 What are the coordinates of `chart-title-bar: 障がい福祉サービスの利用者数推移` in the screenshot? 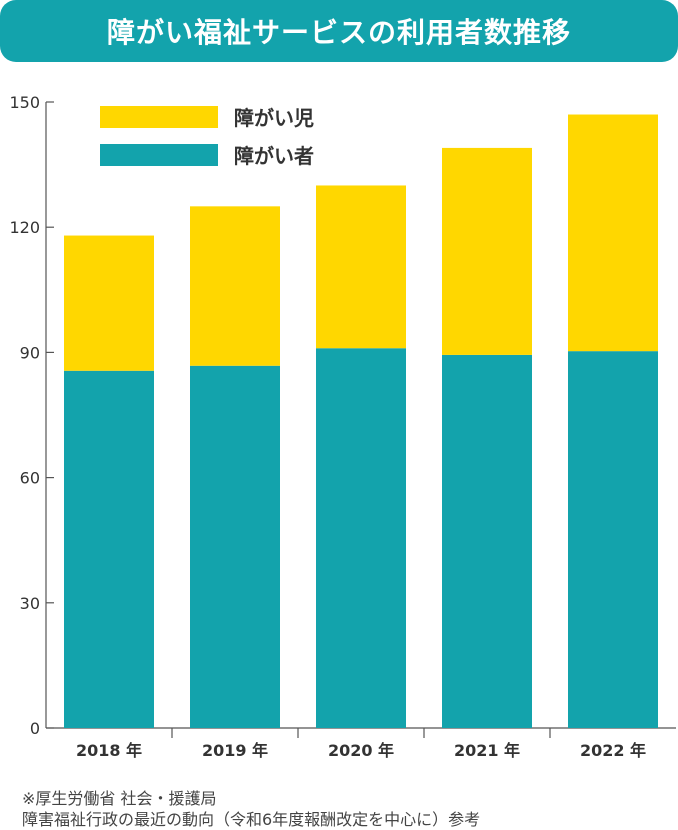 It's located at (339, 31).